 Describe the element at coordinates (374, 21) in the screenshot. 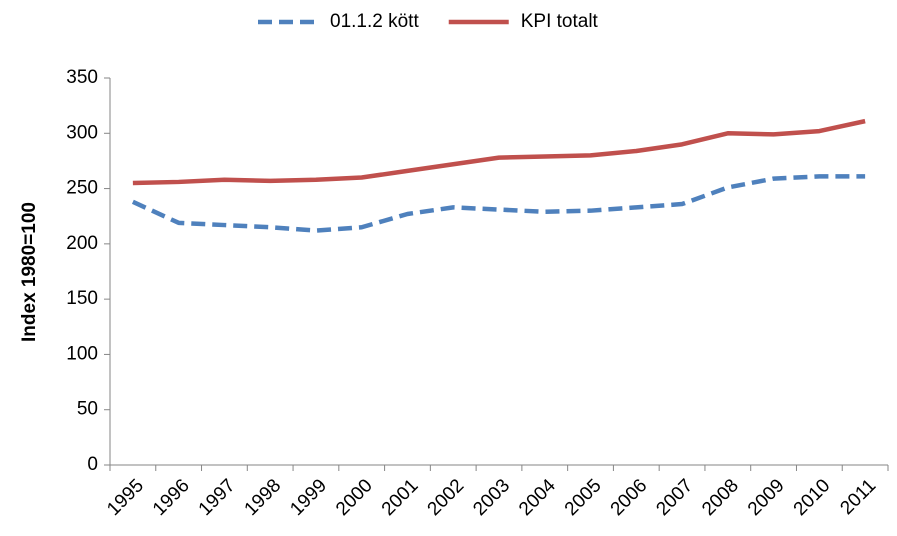

I see `legend-label: 01.1.2 kött` at that location.